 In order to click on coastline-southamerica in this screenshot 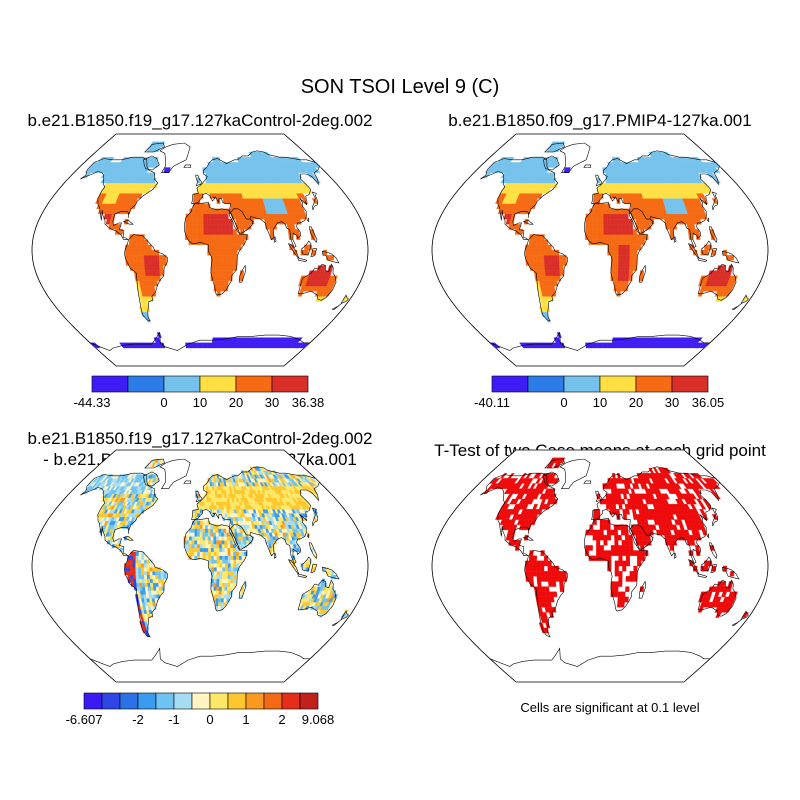, I will do `click(546, 594)`.